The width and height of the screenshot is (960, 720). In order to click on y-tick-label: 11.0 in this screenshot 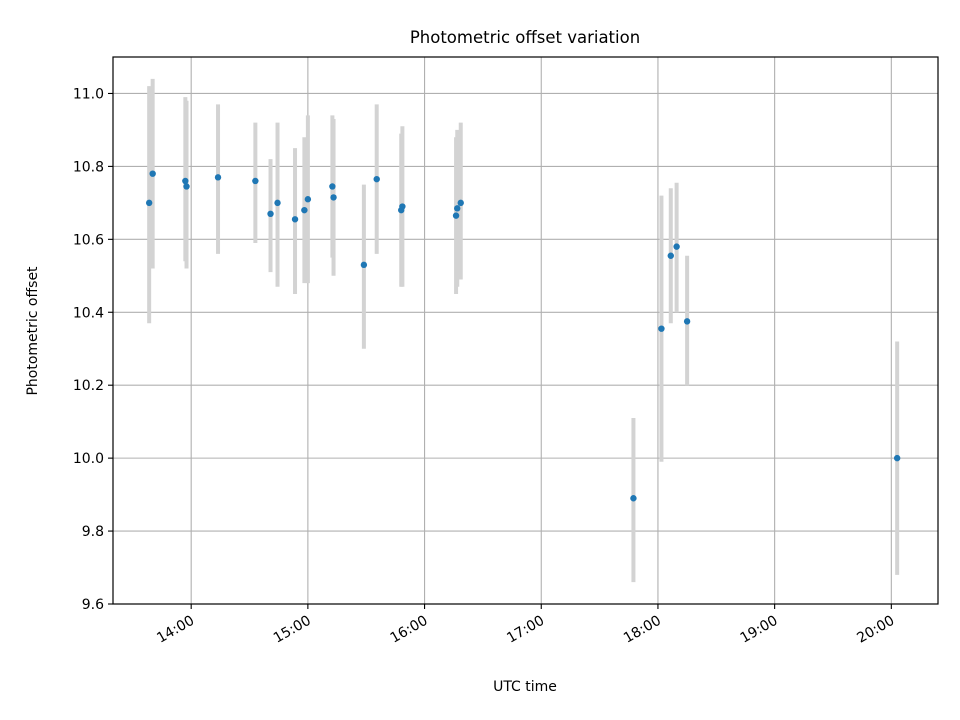, I will do `click(88, 94)`.